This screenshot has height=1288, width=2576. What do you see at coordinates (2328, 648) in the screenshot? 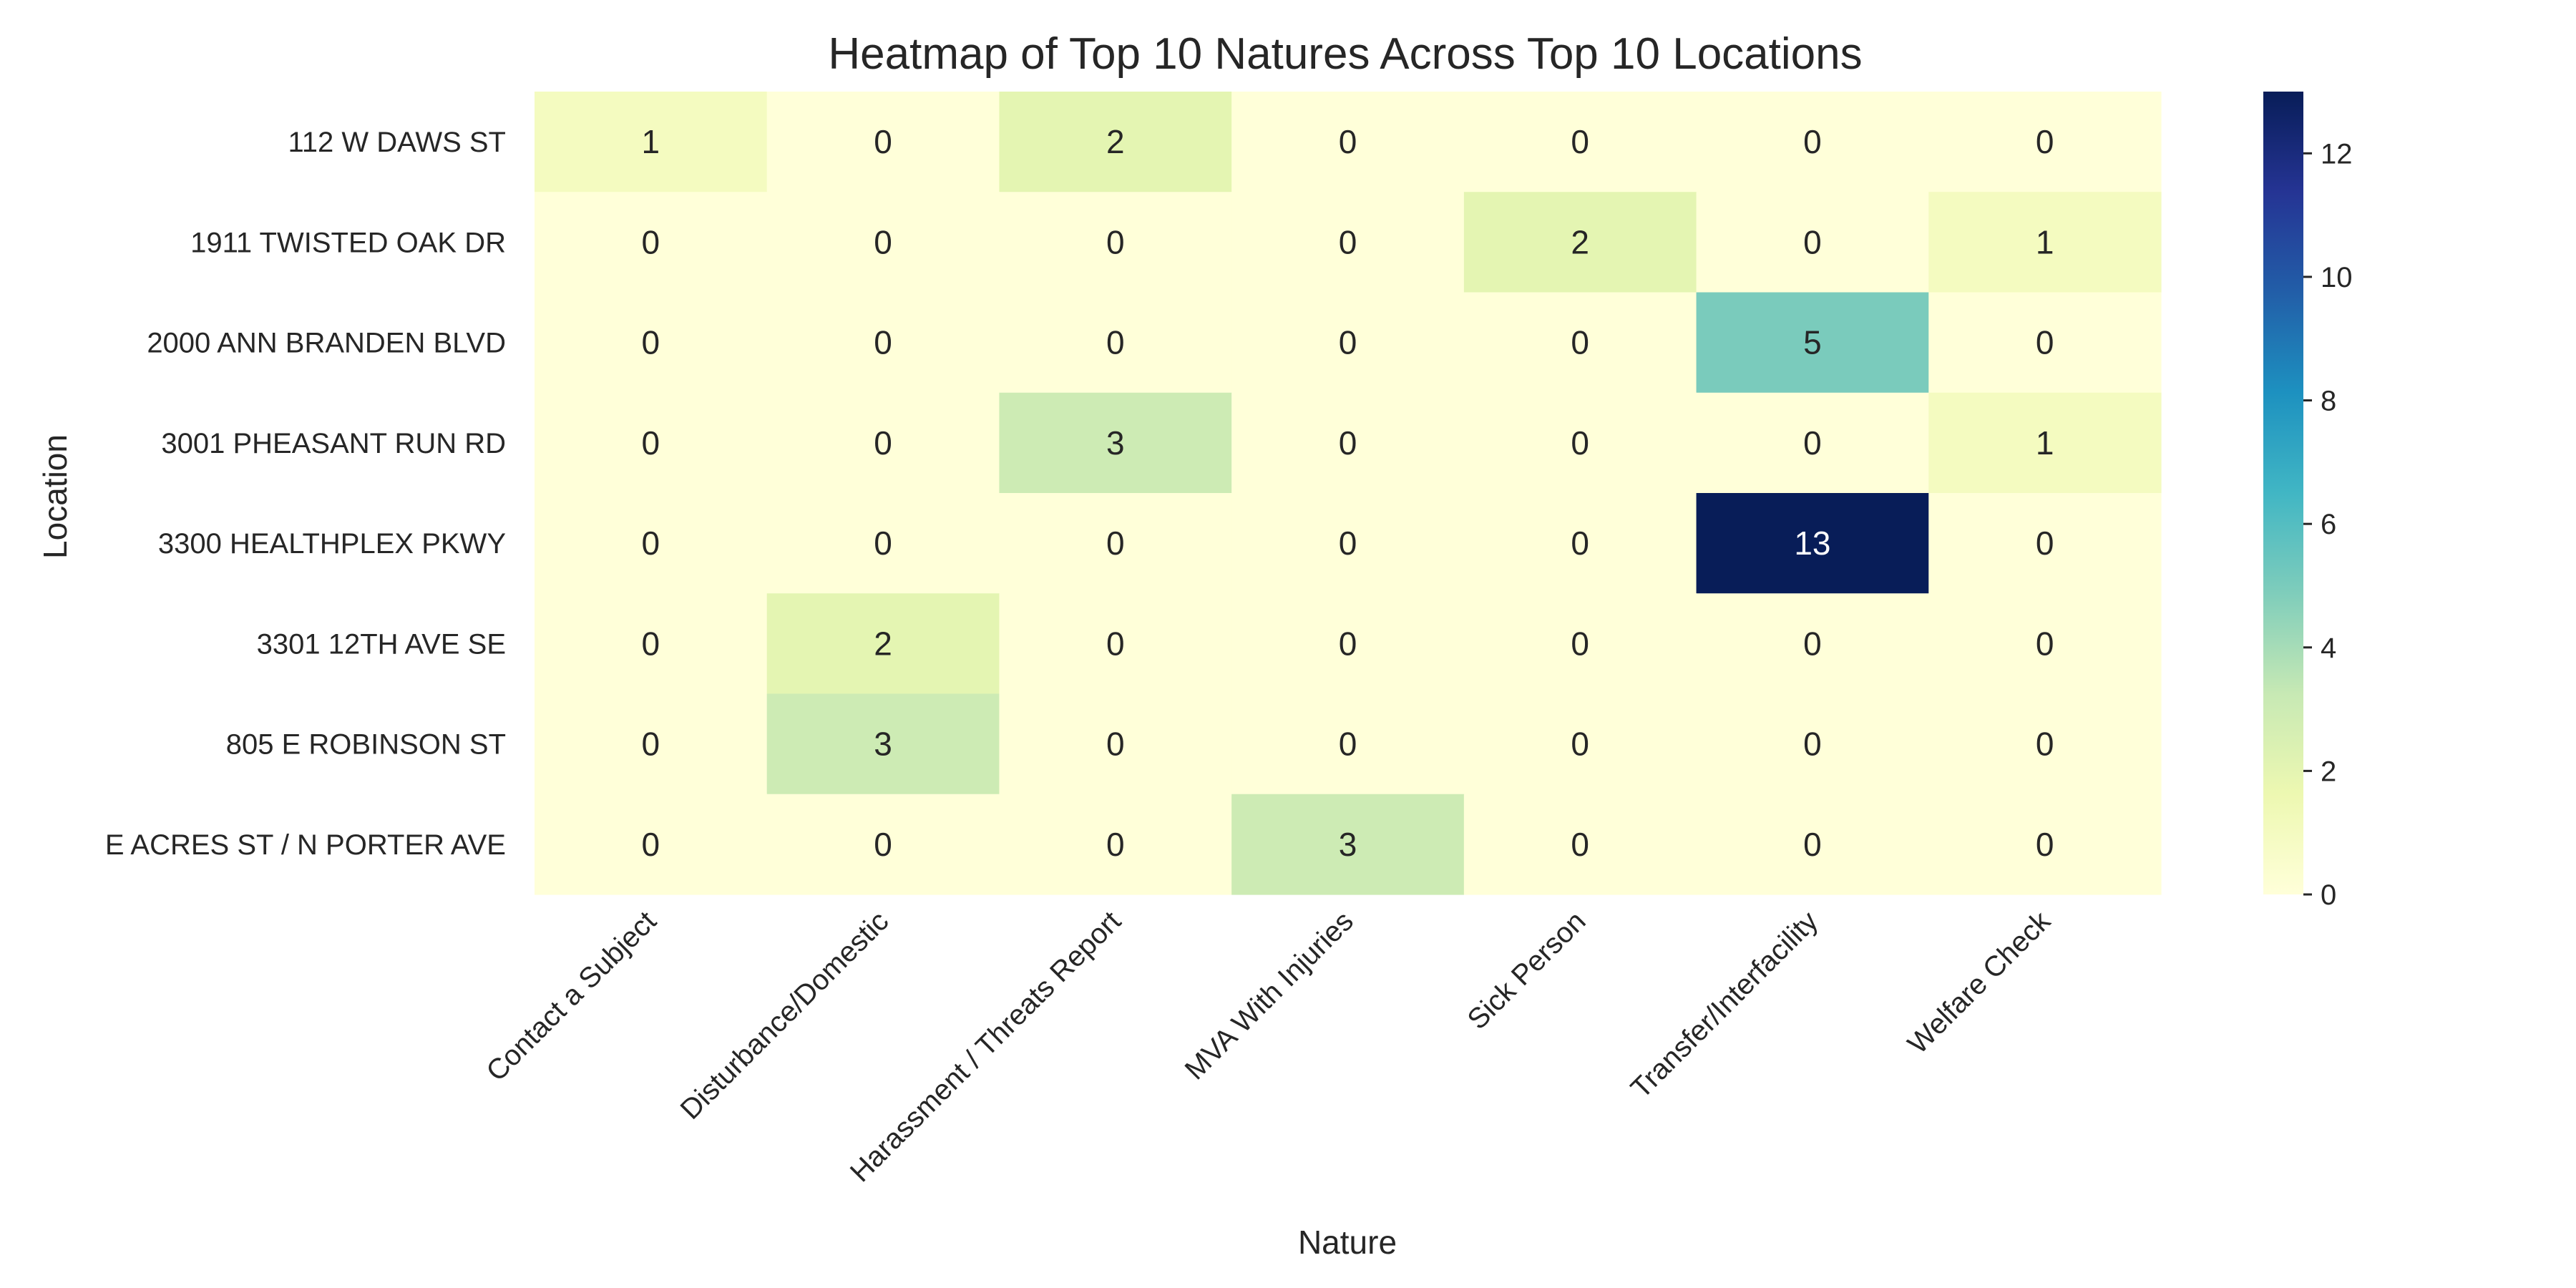
I see `colorbar-tick-label: 4` at bounding box center [2328, 648].